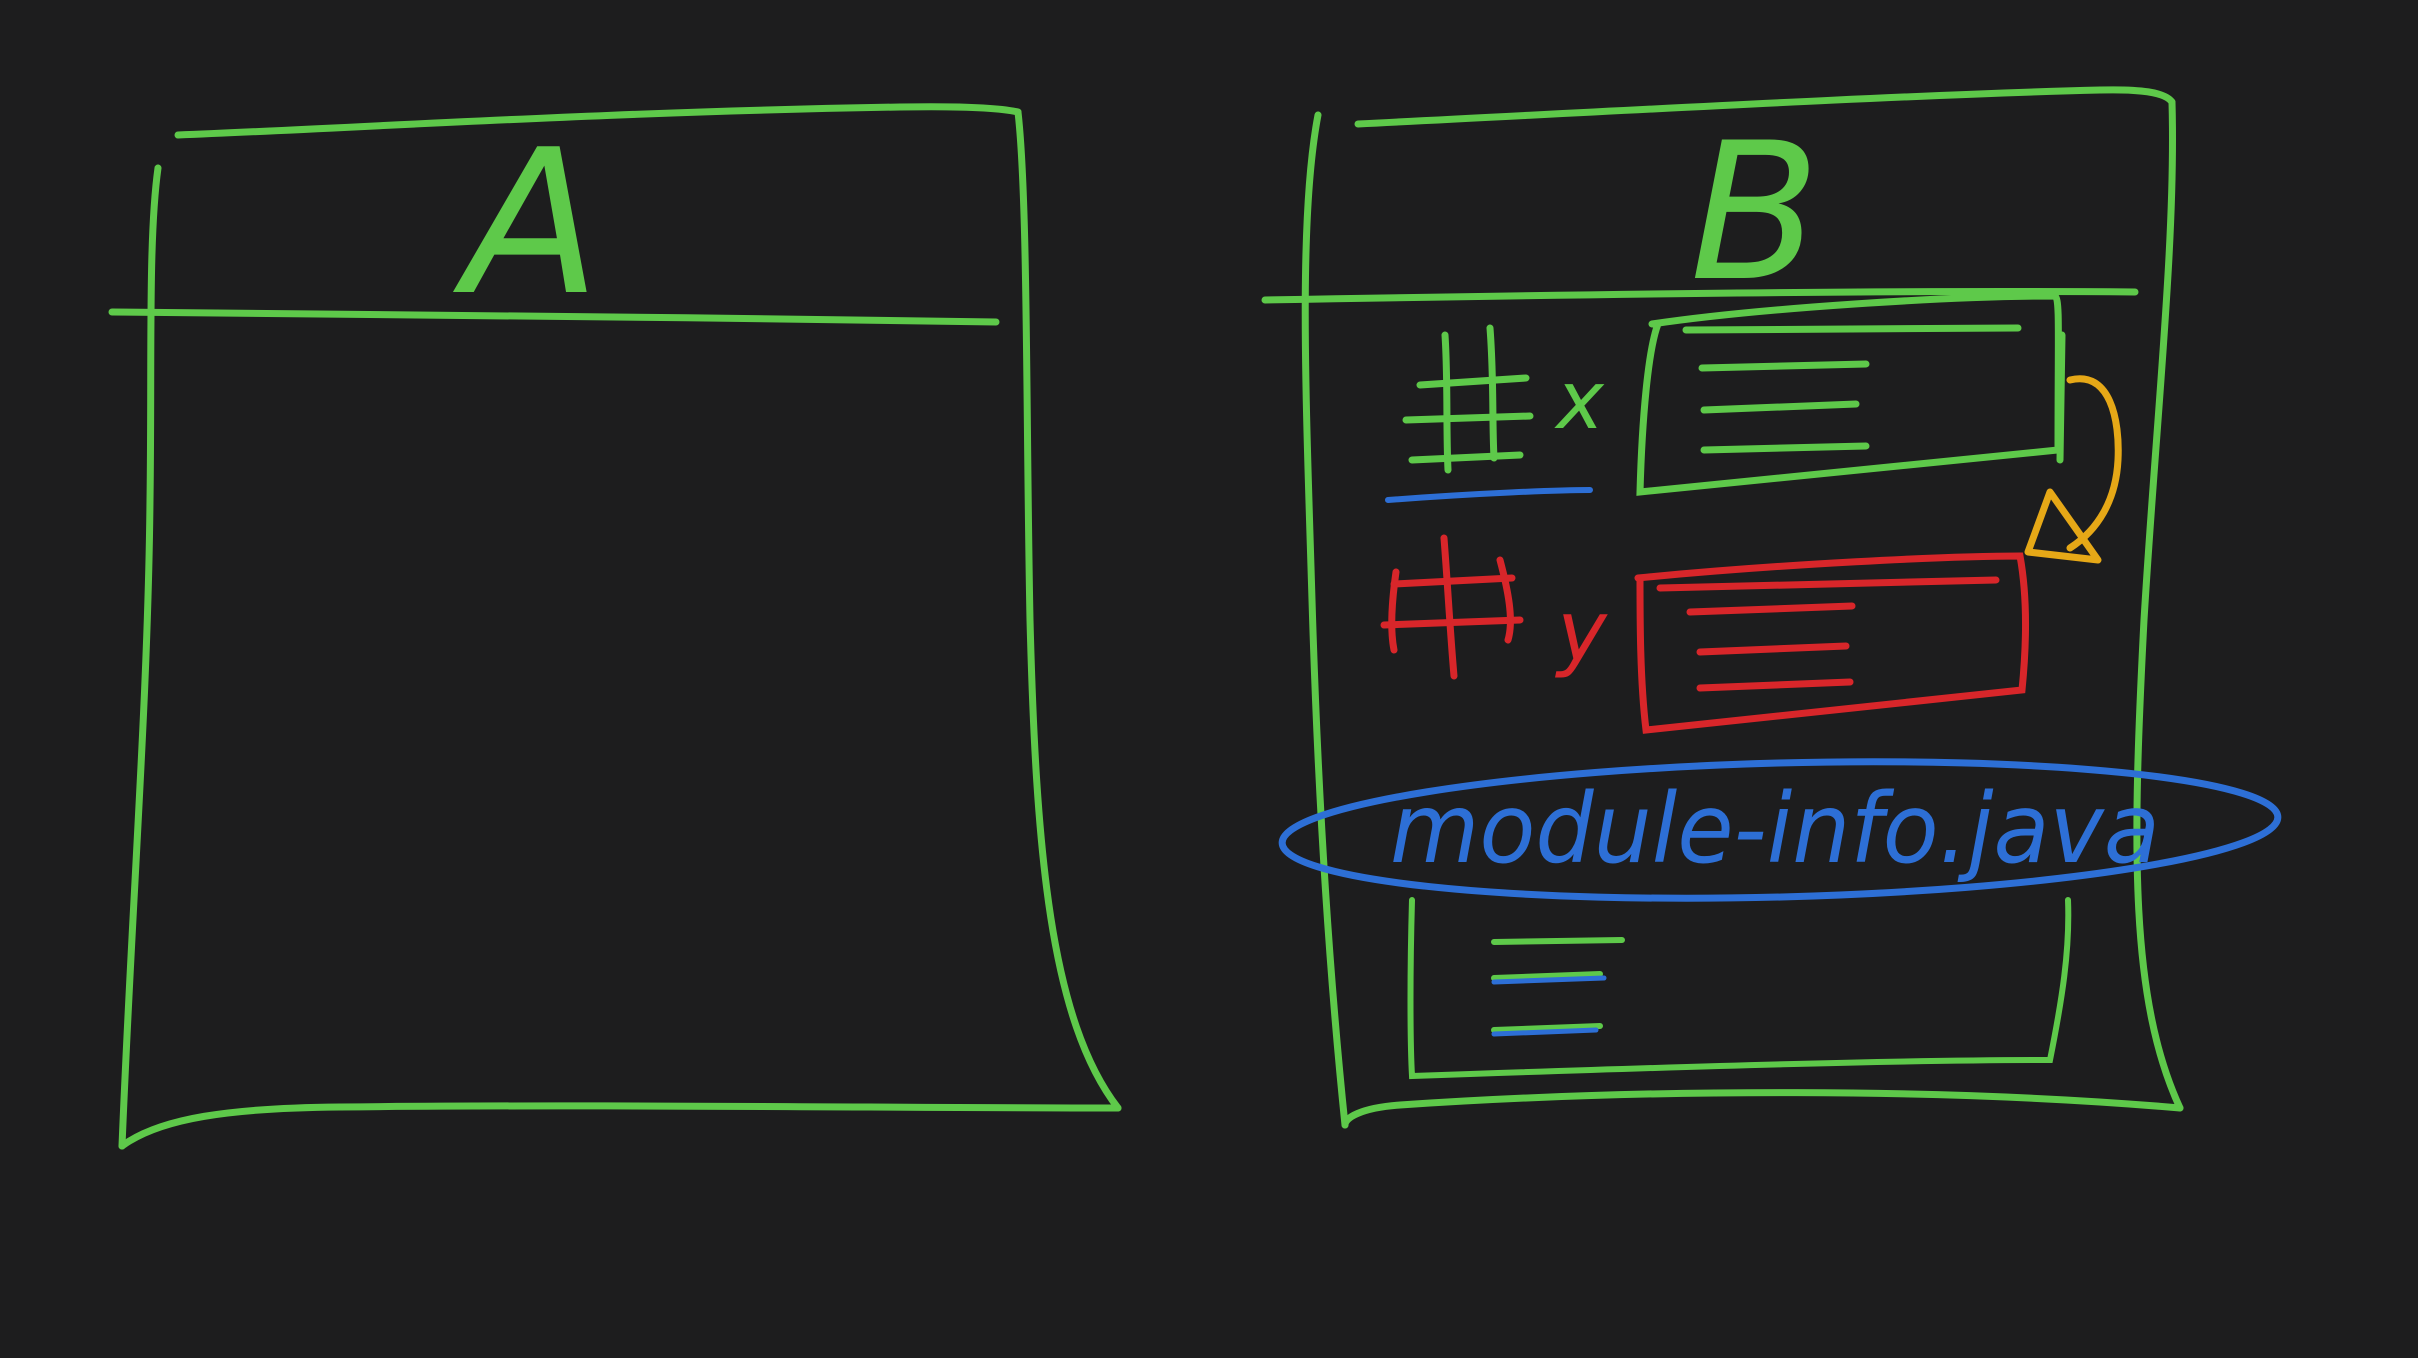  What do you see at coordinates (1700, 295) in the screenshot?
I see `module-b-header-divider` at bounding box center [1700, 295].